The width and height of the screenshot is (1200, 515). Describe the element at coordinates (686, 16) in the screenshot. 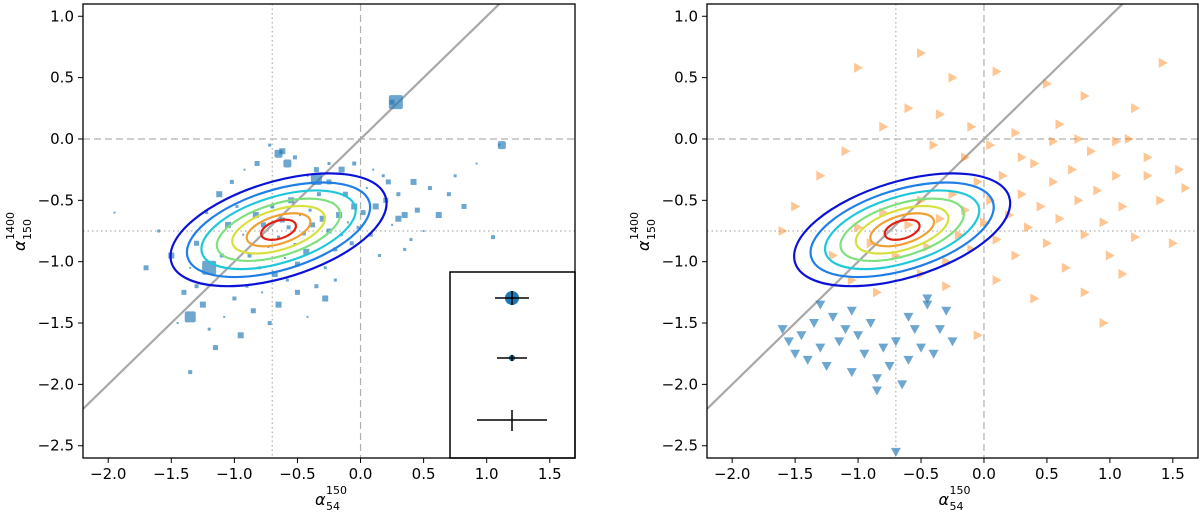

I see `y-tick-label: 1.0` at that location.